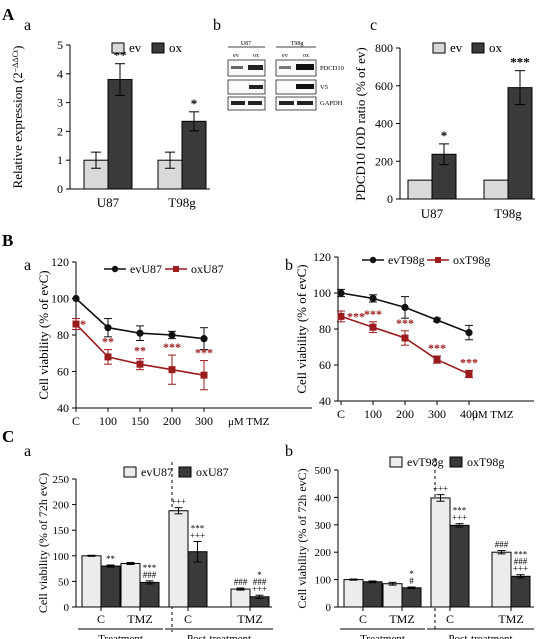  I want to click on panel-letter-aa: a, so click(27, 25).